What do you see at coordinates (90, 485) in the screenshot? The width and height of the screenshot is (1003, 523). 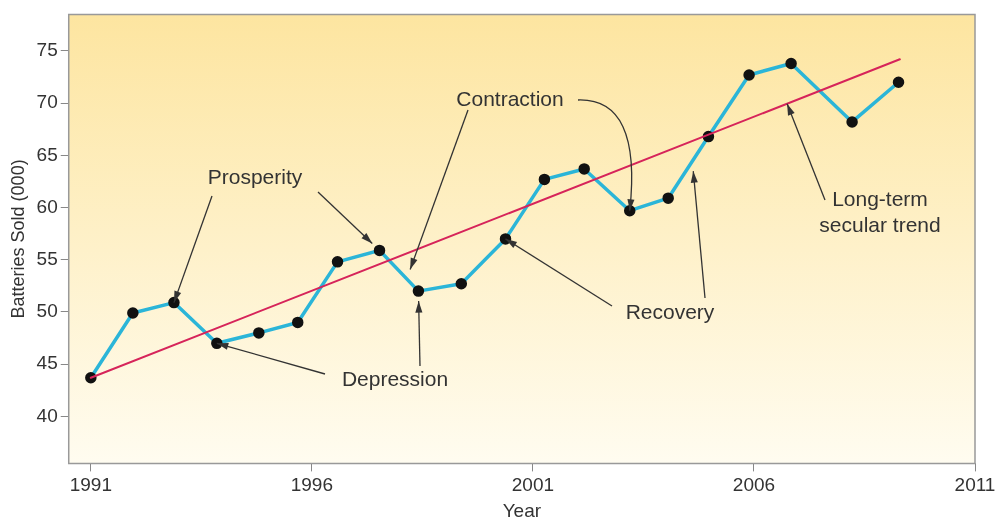 I see `x-tick-label: 1991` at bounding box center [90, 485].